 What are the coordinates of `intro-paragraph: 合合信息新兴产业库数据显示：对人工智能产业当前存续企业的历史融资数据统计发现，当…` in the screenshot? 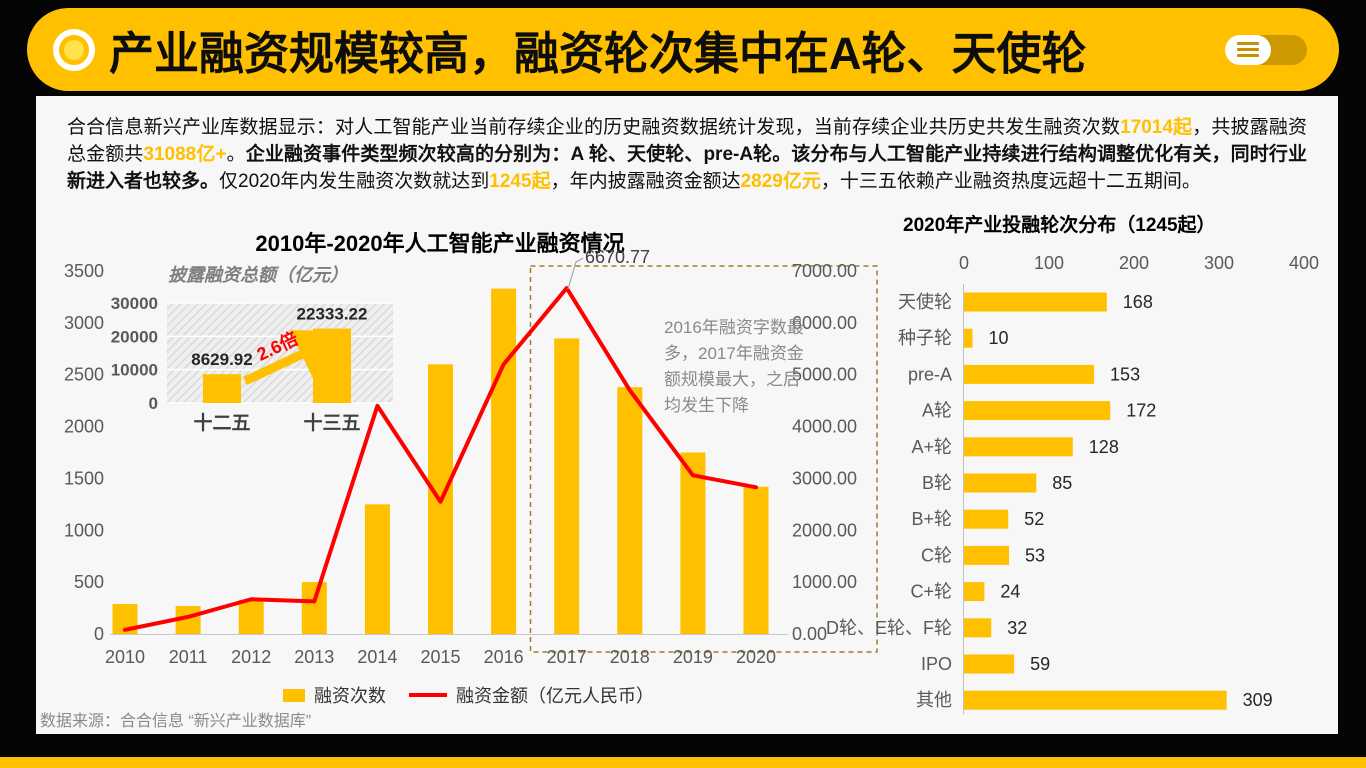 It's located at (687, 154).